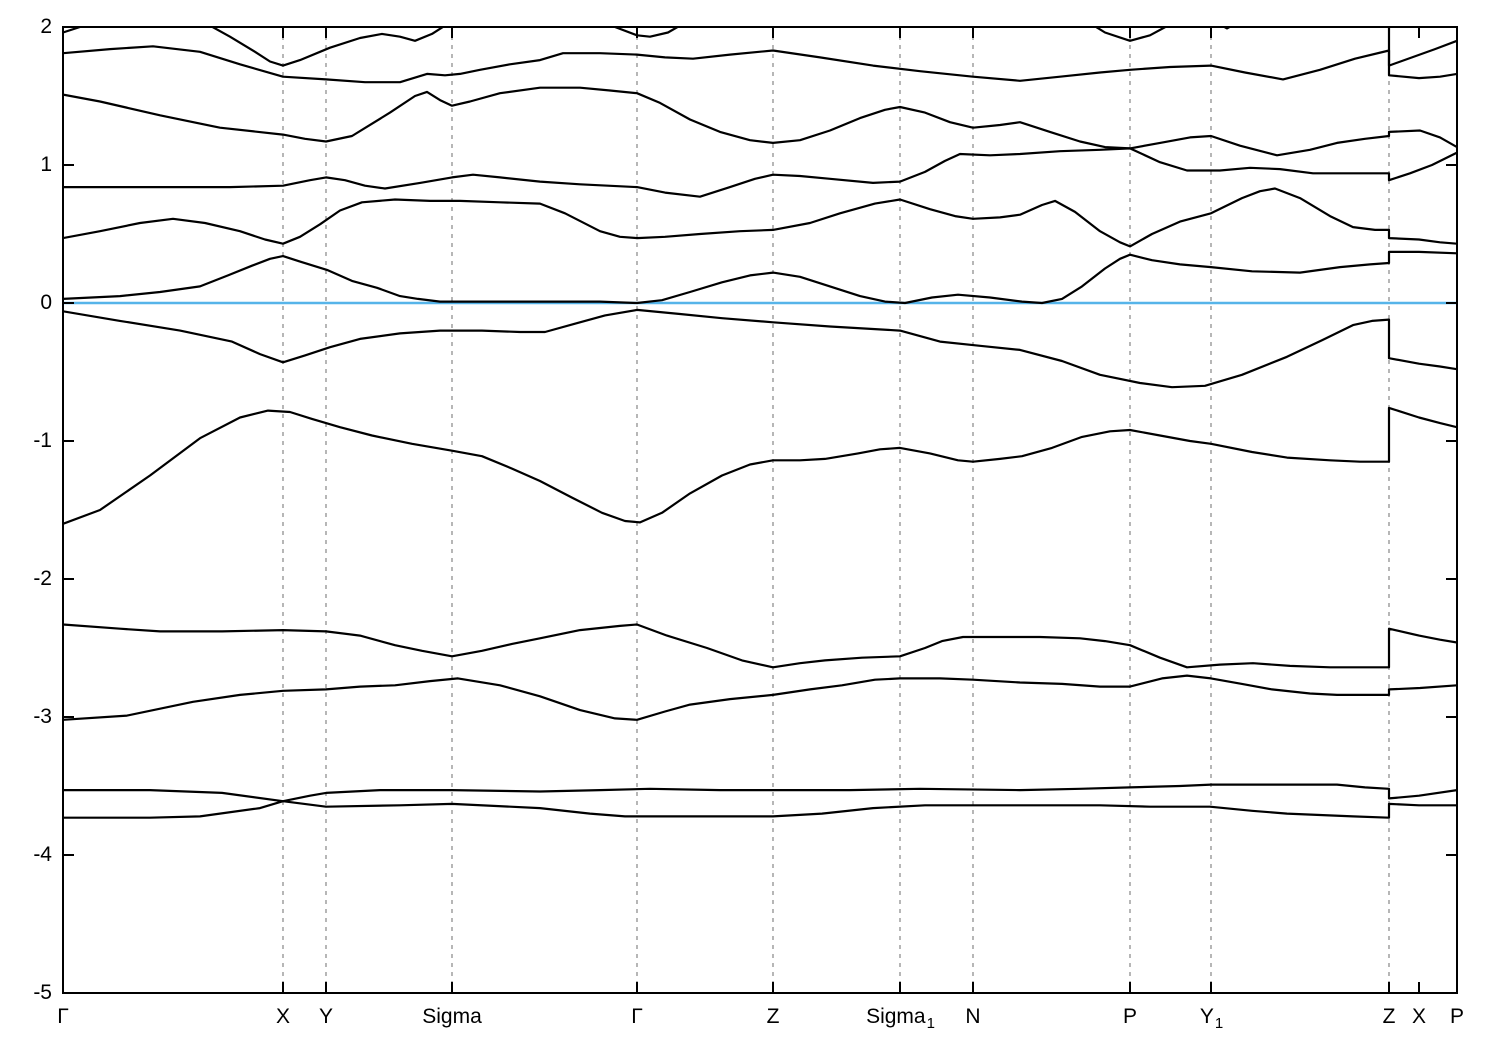 The height and width of the screenshot is (1050, 1500). I want to click on k-point-label: Sigma1, so click(900, 1018).